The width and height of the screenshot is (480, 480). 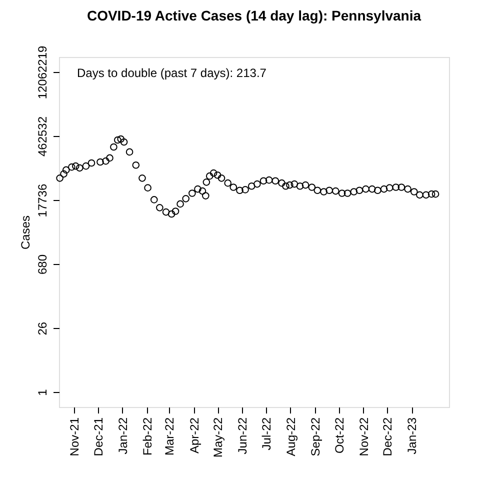 What do you see at coordinates (98, 436) in the screenshot?
I see `x-tick-label: Dec-21` at bounding box center [98, 436].